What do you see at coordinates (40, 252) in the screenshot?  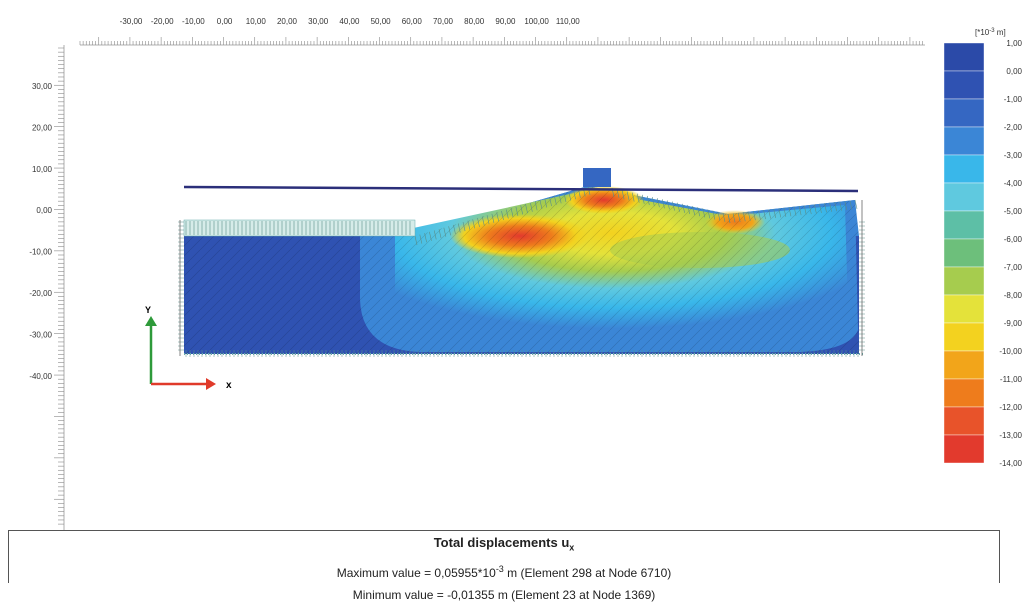 I see `y-tick-label: -10,00` at bounding box center [40, 252].